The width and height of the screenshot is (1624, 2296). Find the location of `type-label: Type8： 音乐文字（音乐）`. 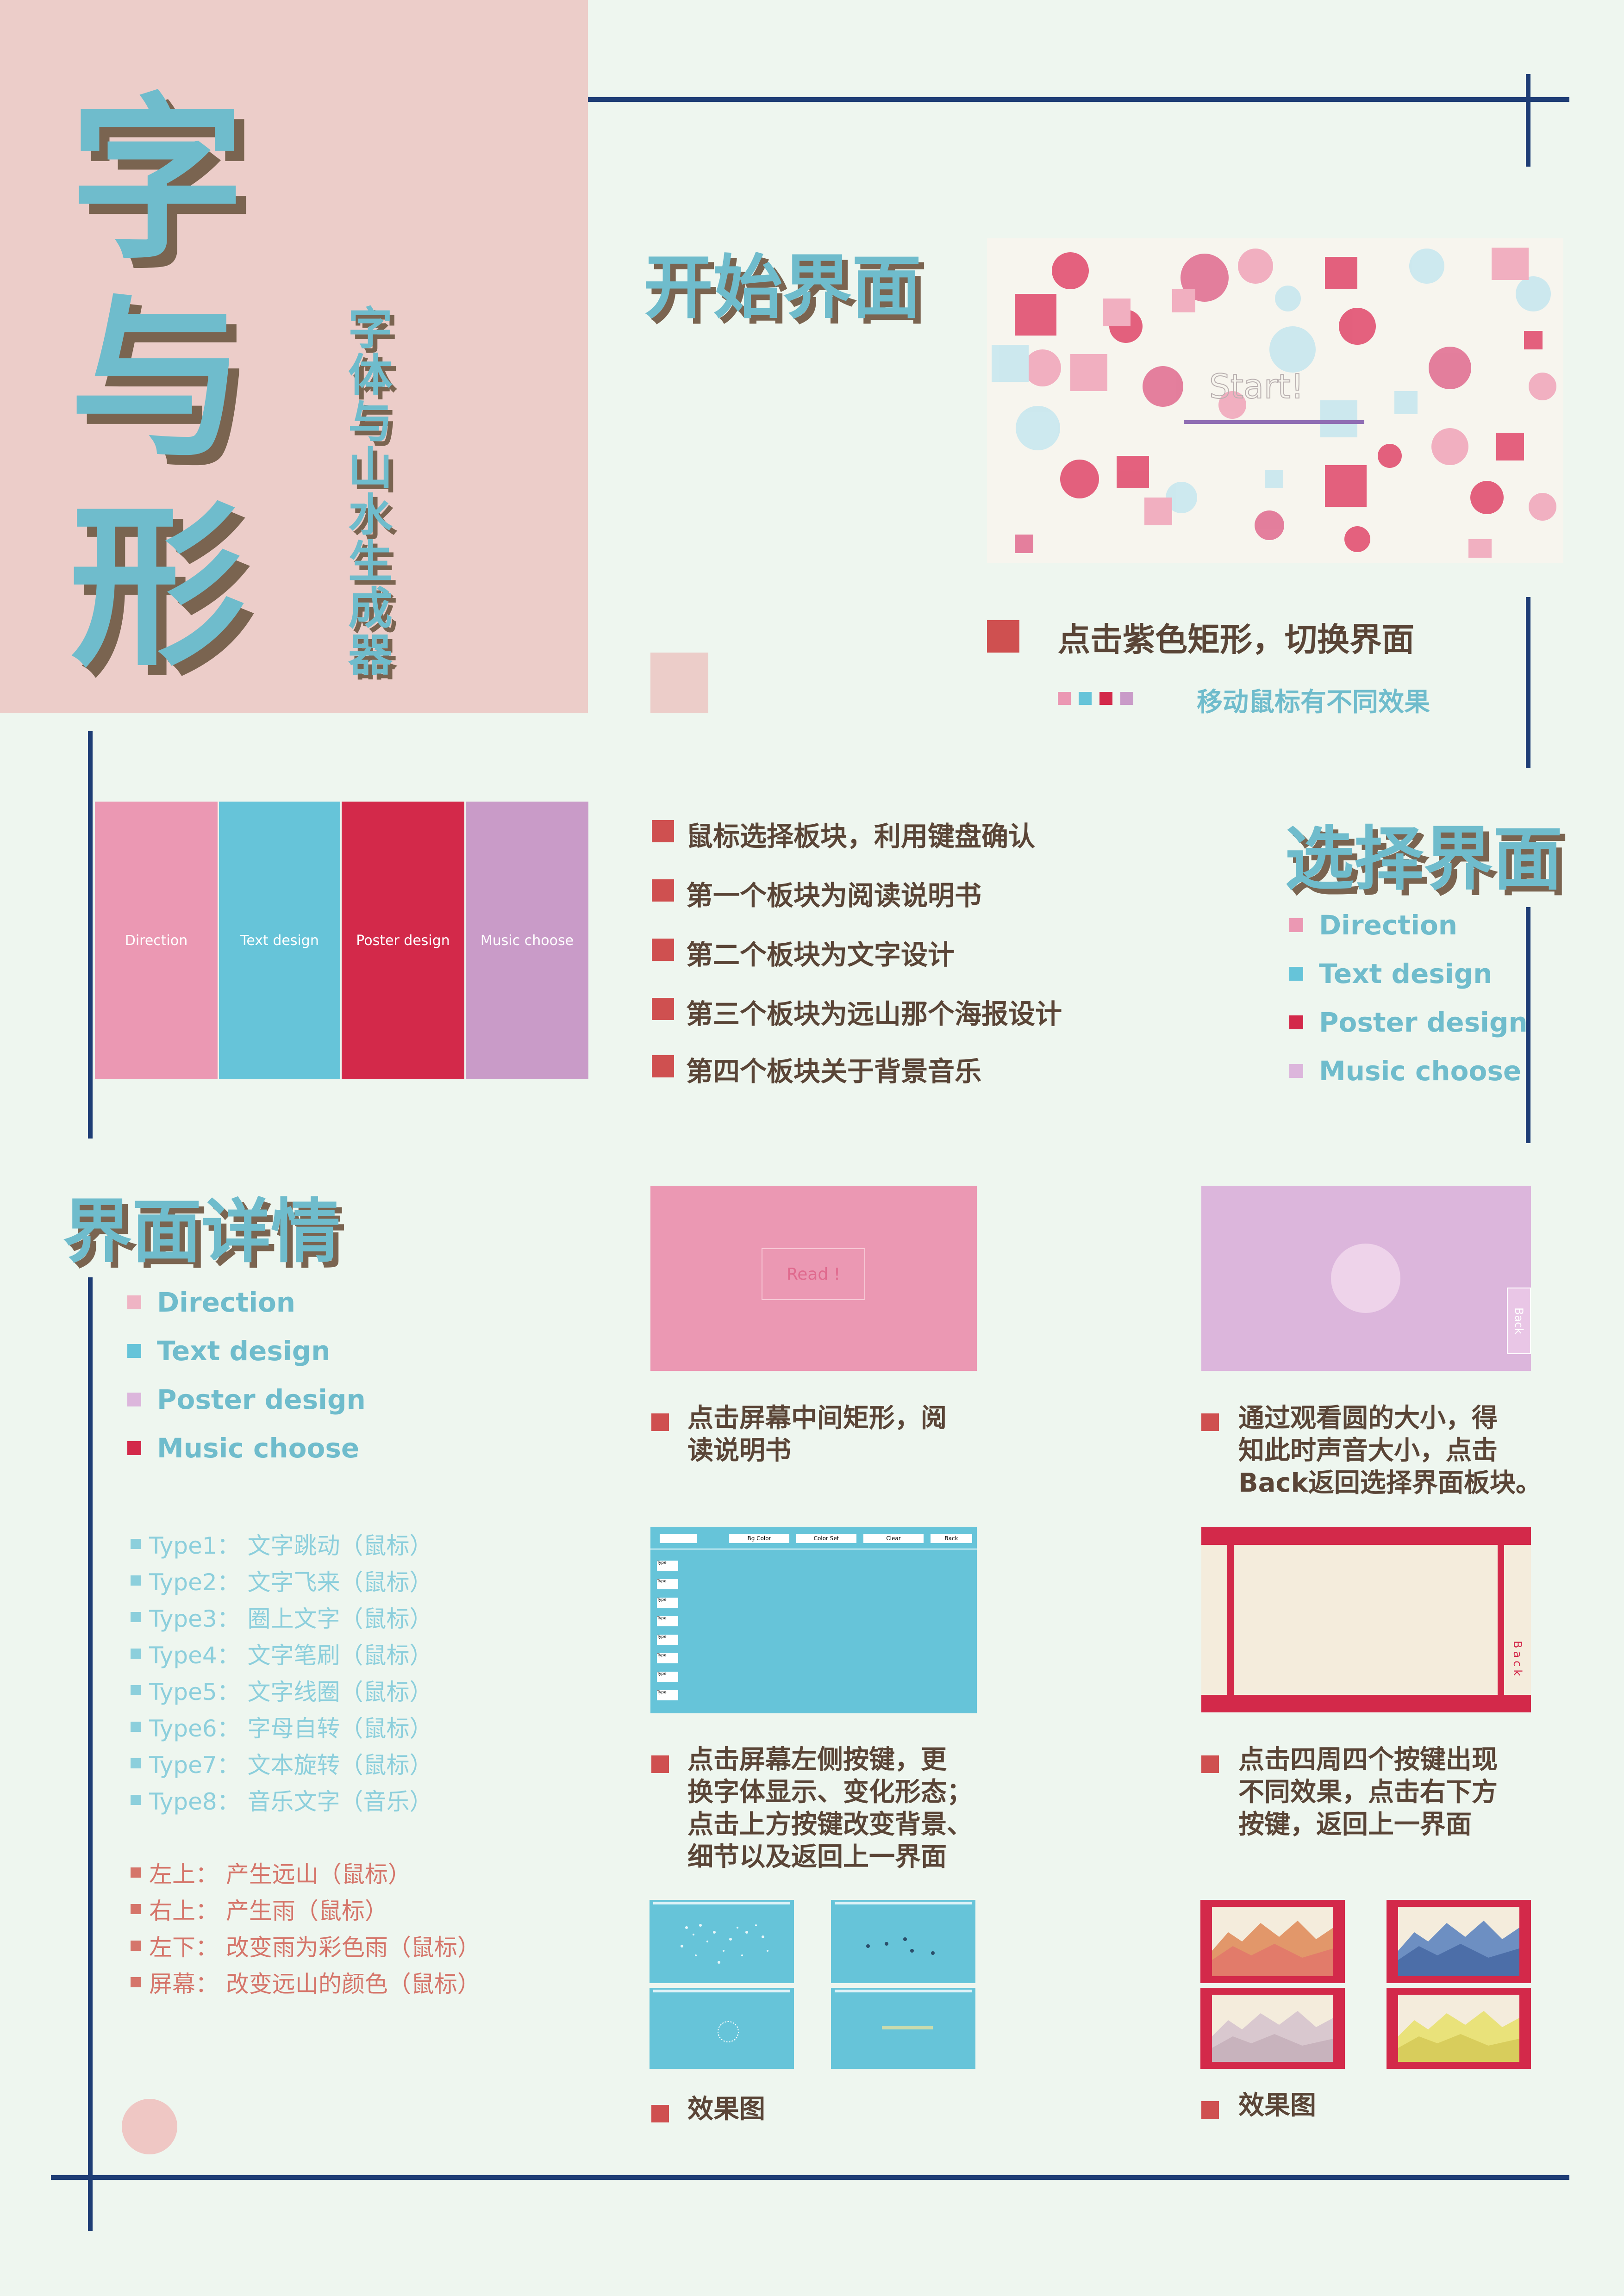

type-label: Type8： 音乐文字（音乐） is located at coordinates (291, 1801).